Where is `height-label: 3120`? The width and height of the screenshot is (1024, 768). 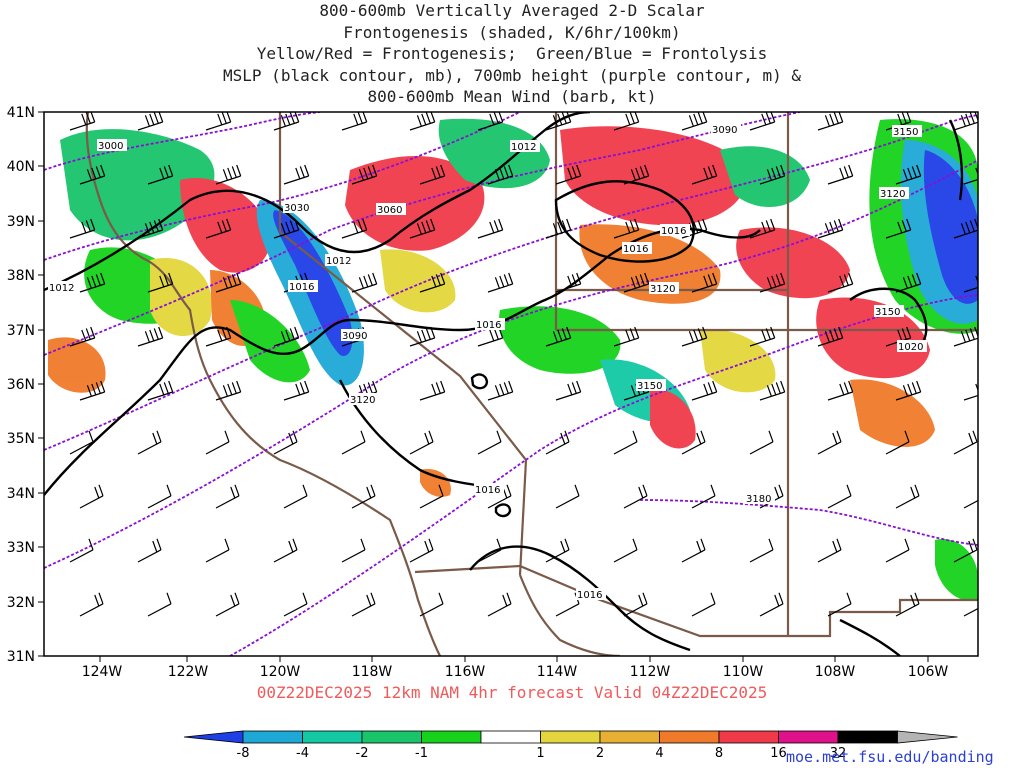 height-label: 3120 is located at coordinates (364, 399).